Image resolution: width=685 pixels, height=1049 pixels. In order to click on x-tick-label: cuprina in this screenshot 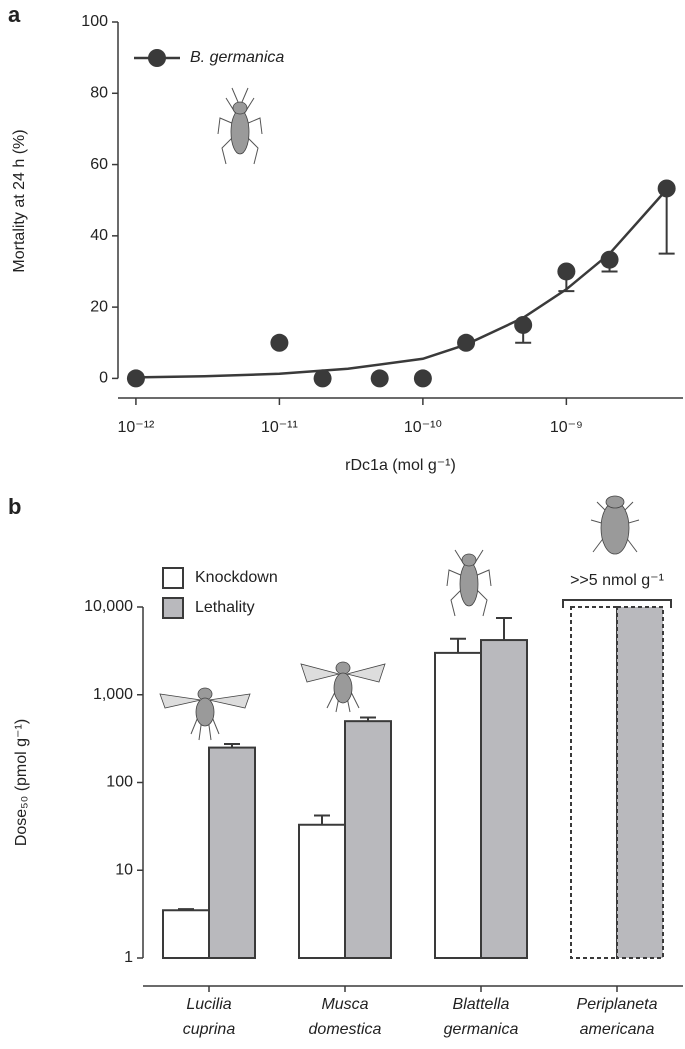, I will do `click(209, 1029)`.